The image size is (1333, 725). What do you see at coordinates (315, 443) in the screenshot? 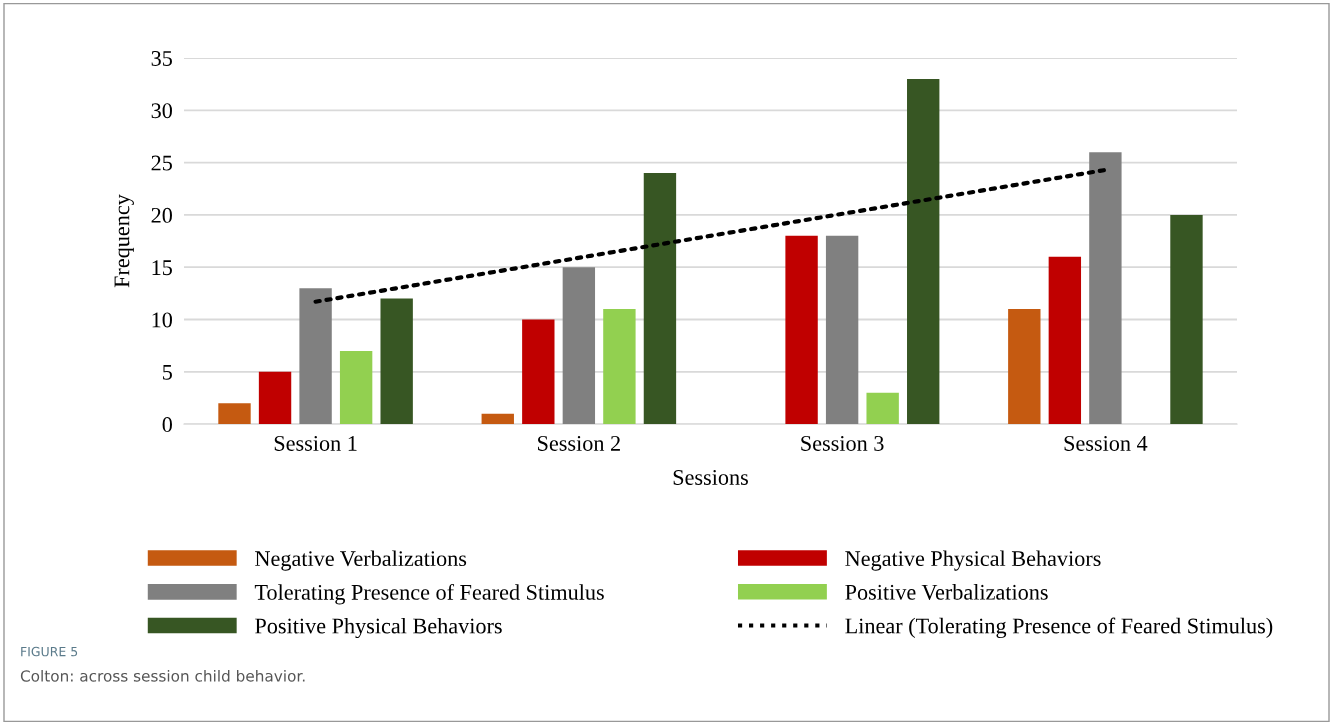
I see `x-tick-label: Session 1` at bounding box center [315, 443].